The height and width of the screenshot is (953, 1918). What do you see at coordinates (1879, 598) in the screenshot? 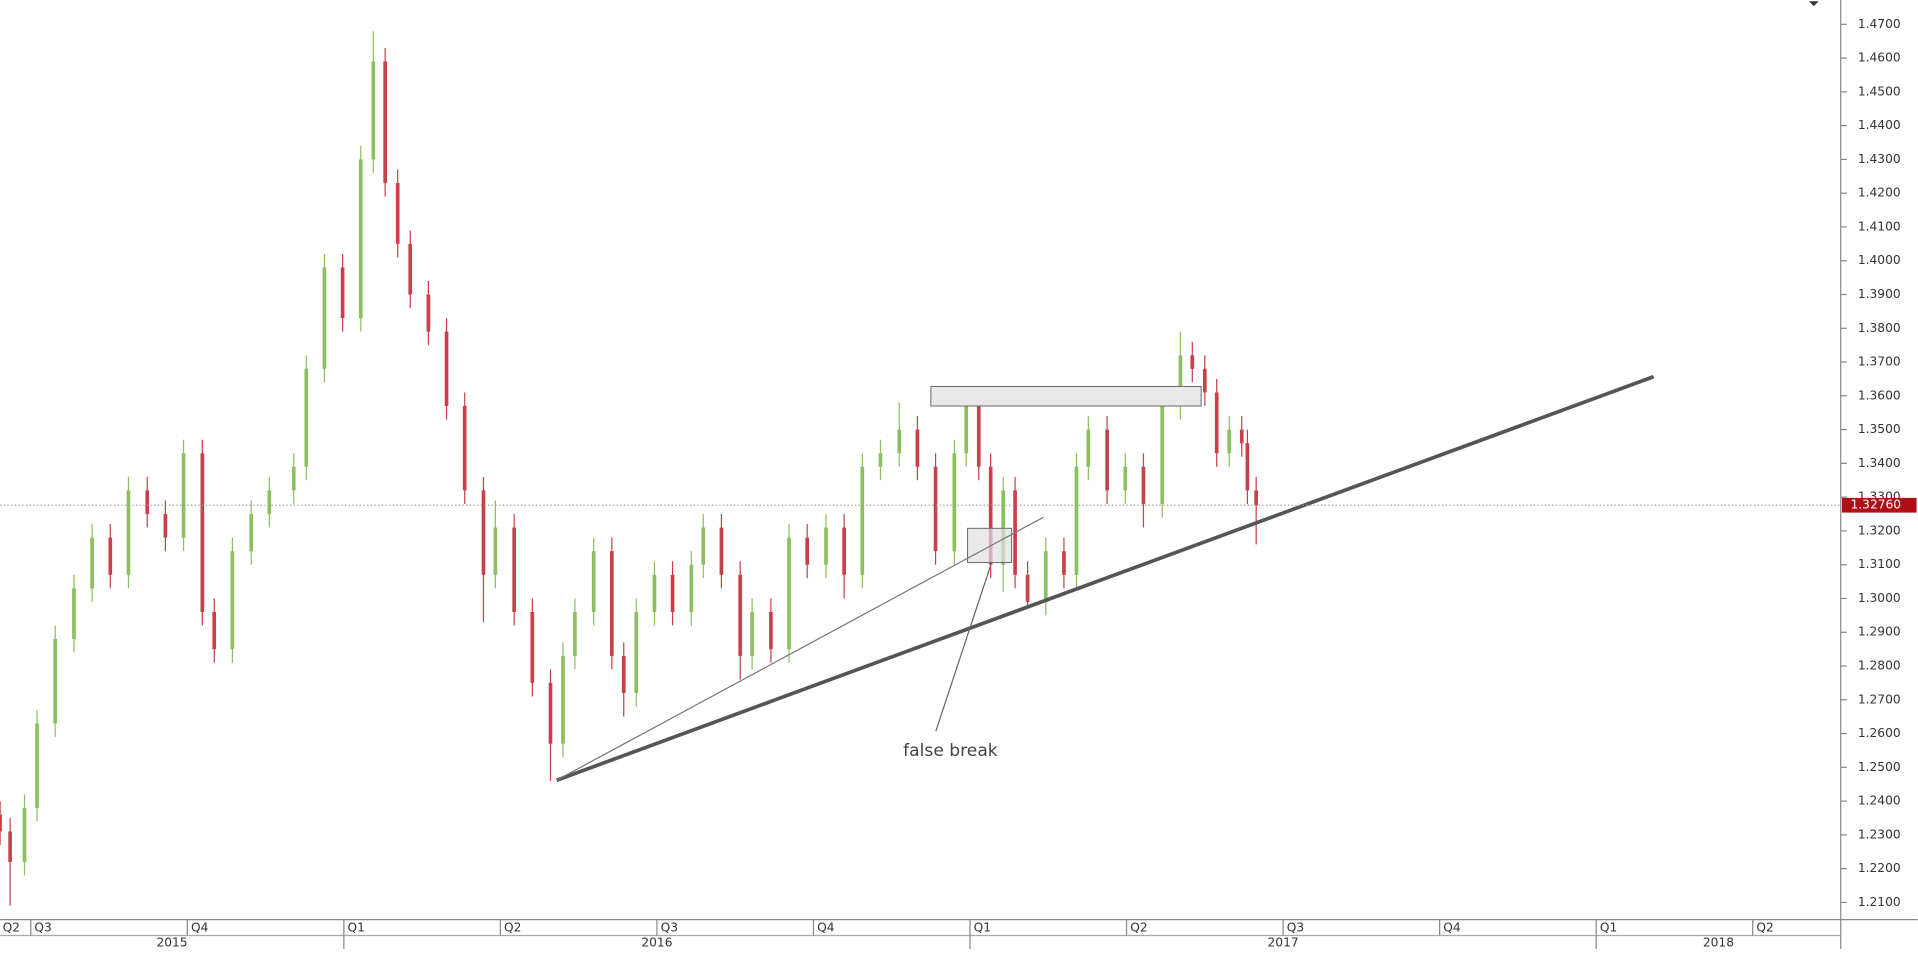
I see `y-tick-label: 1.3000` at bounding box center [1879, 598].